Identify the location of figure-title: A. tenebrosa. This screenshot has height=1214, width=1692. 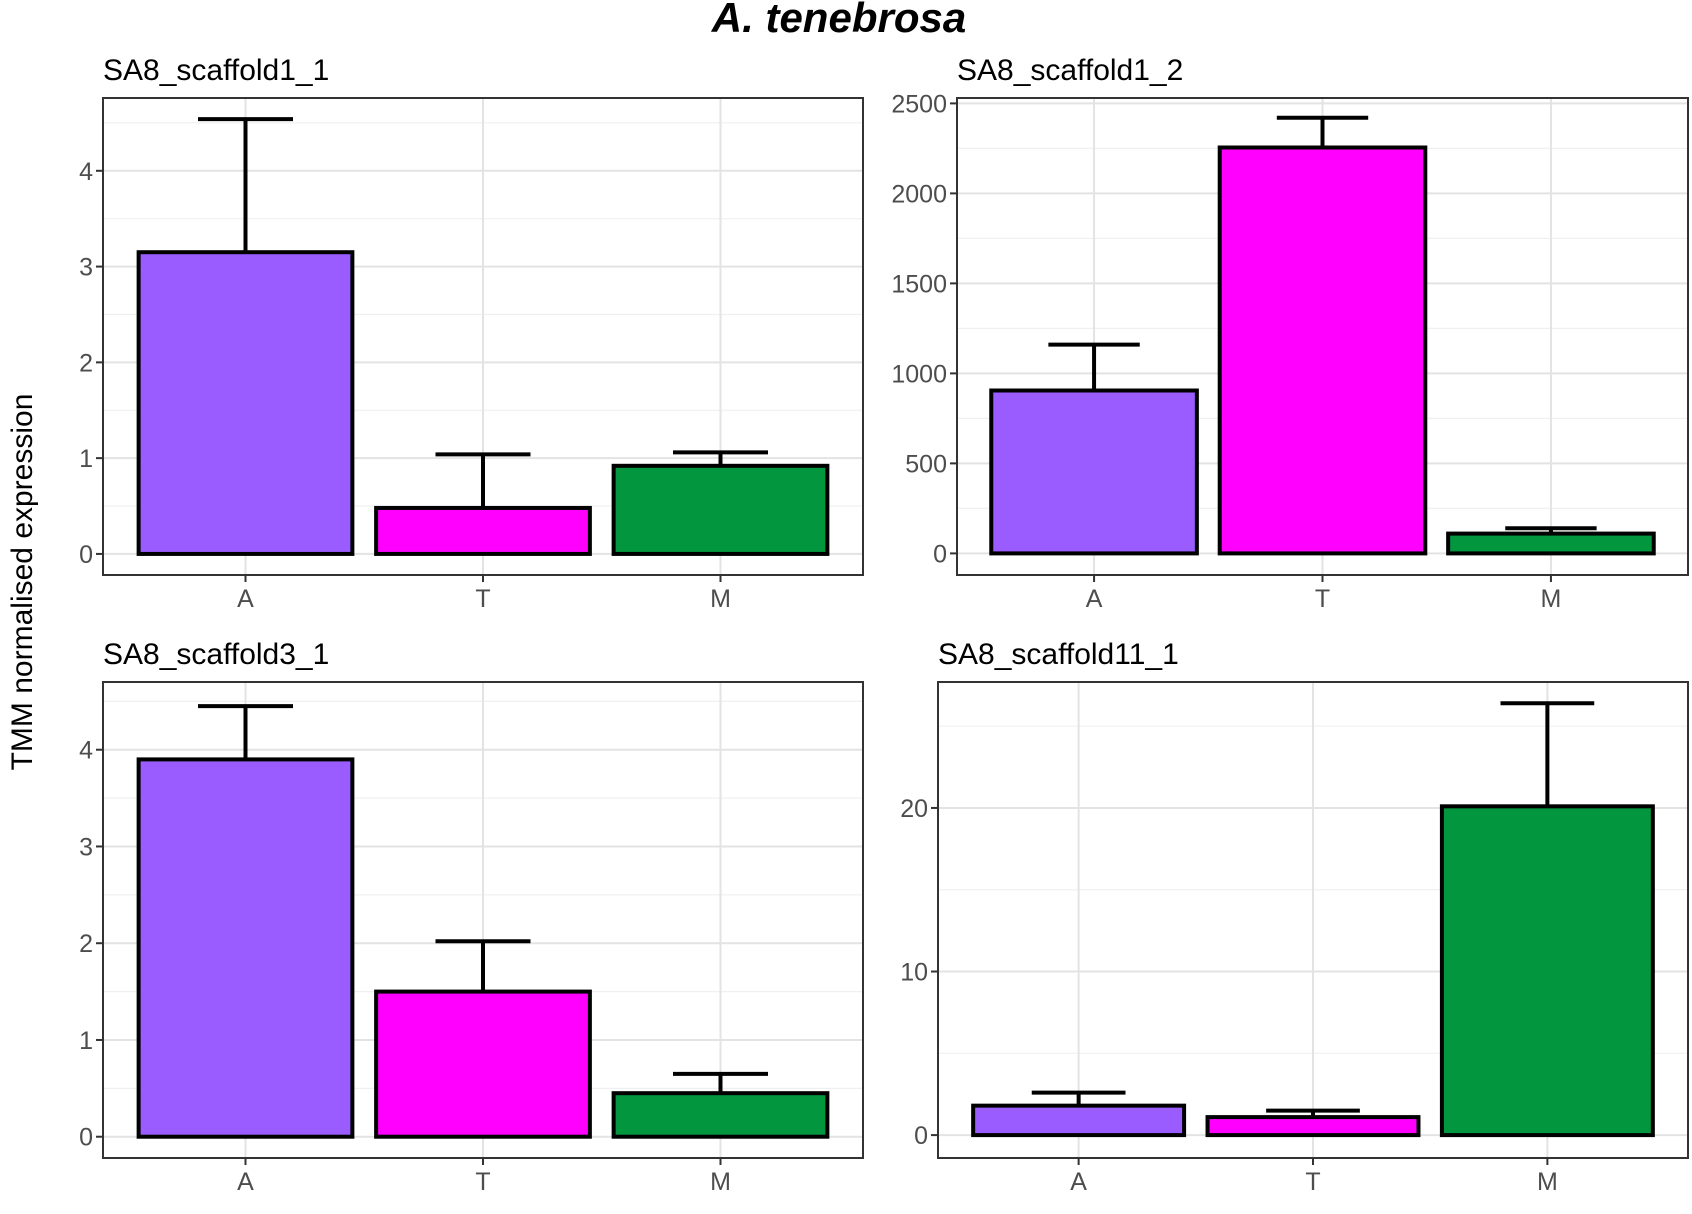
(838, 20).